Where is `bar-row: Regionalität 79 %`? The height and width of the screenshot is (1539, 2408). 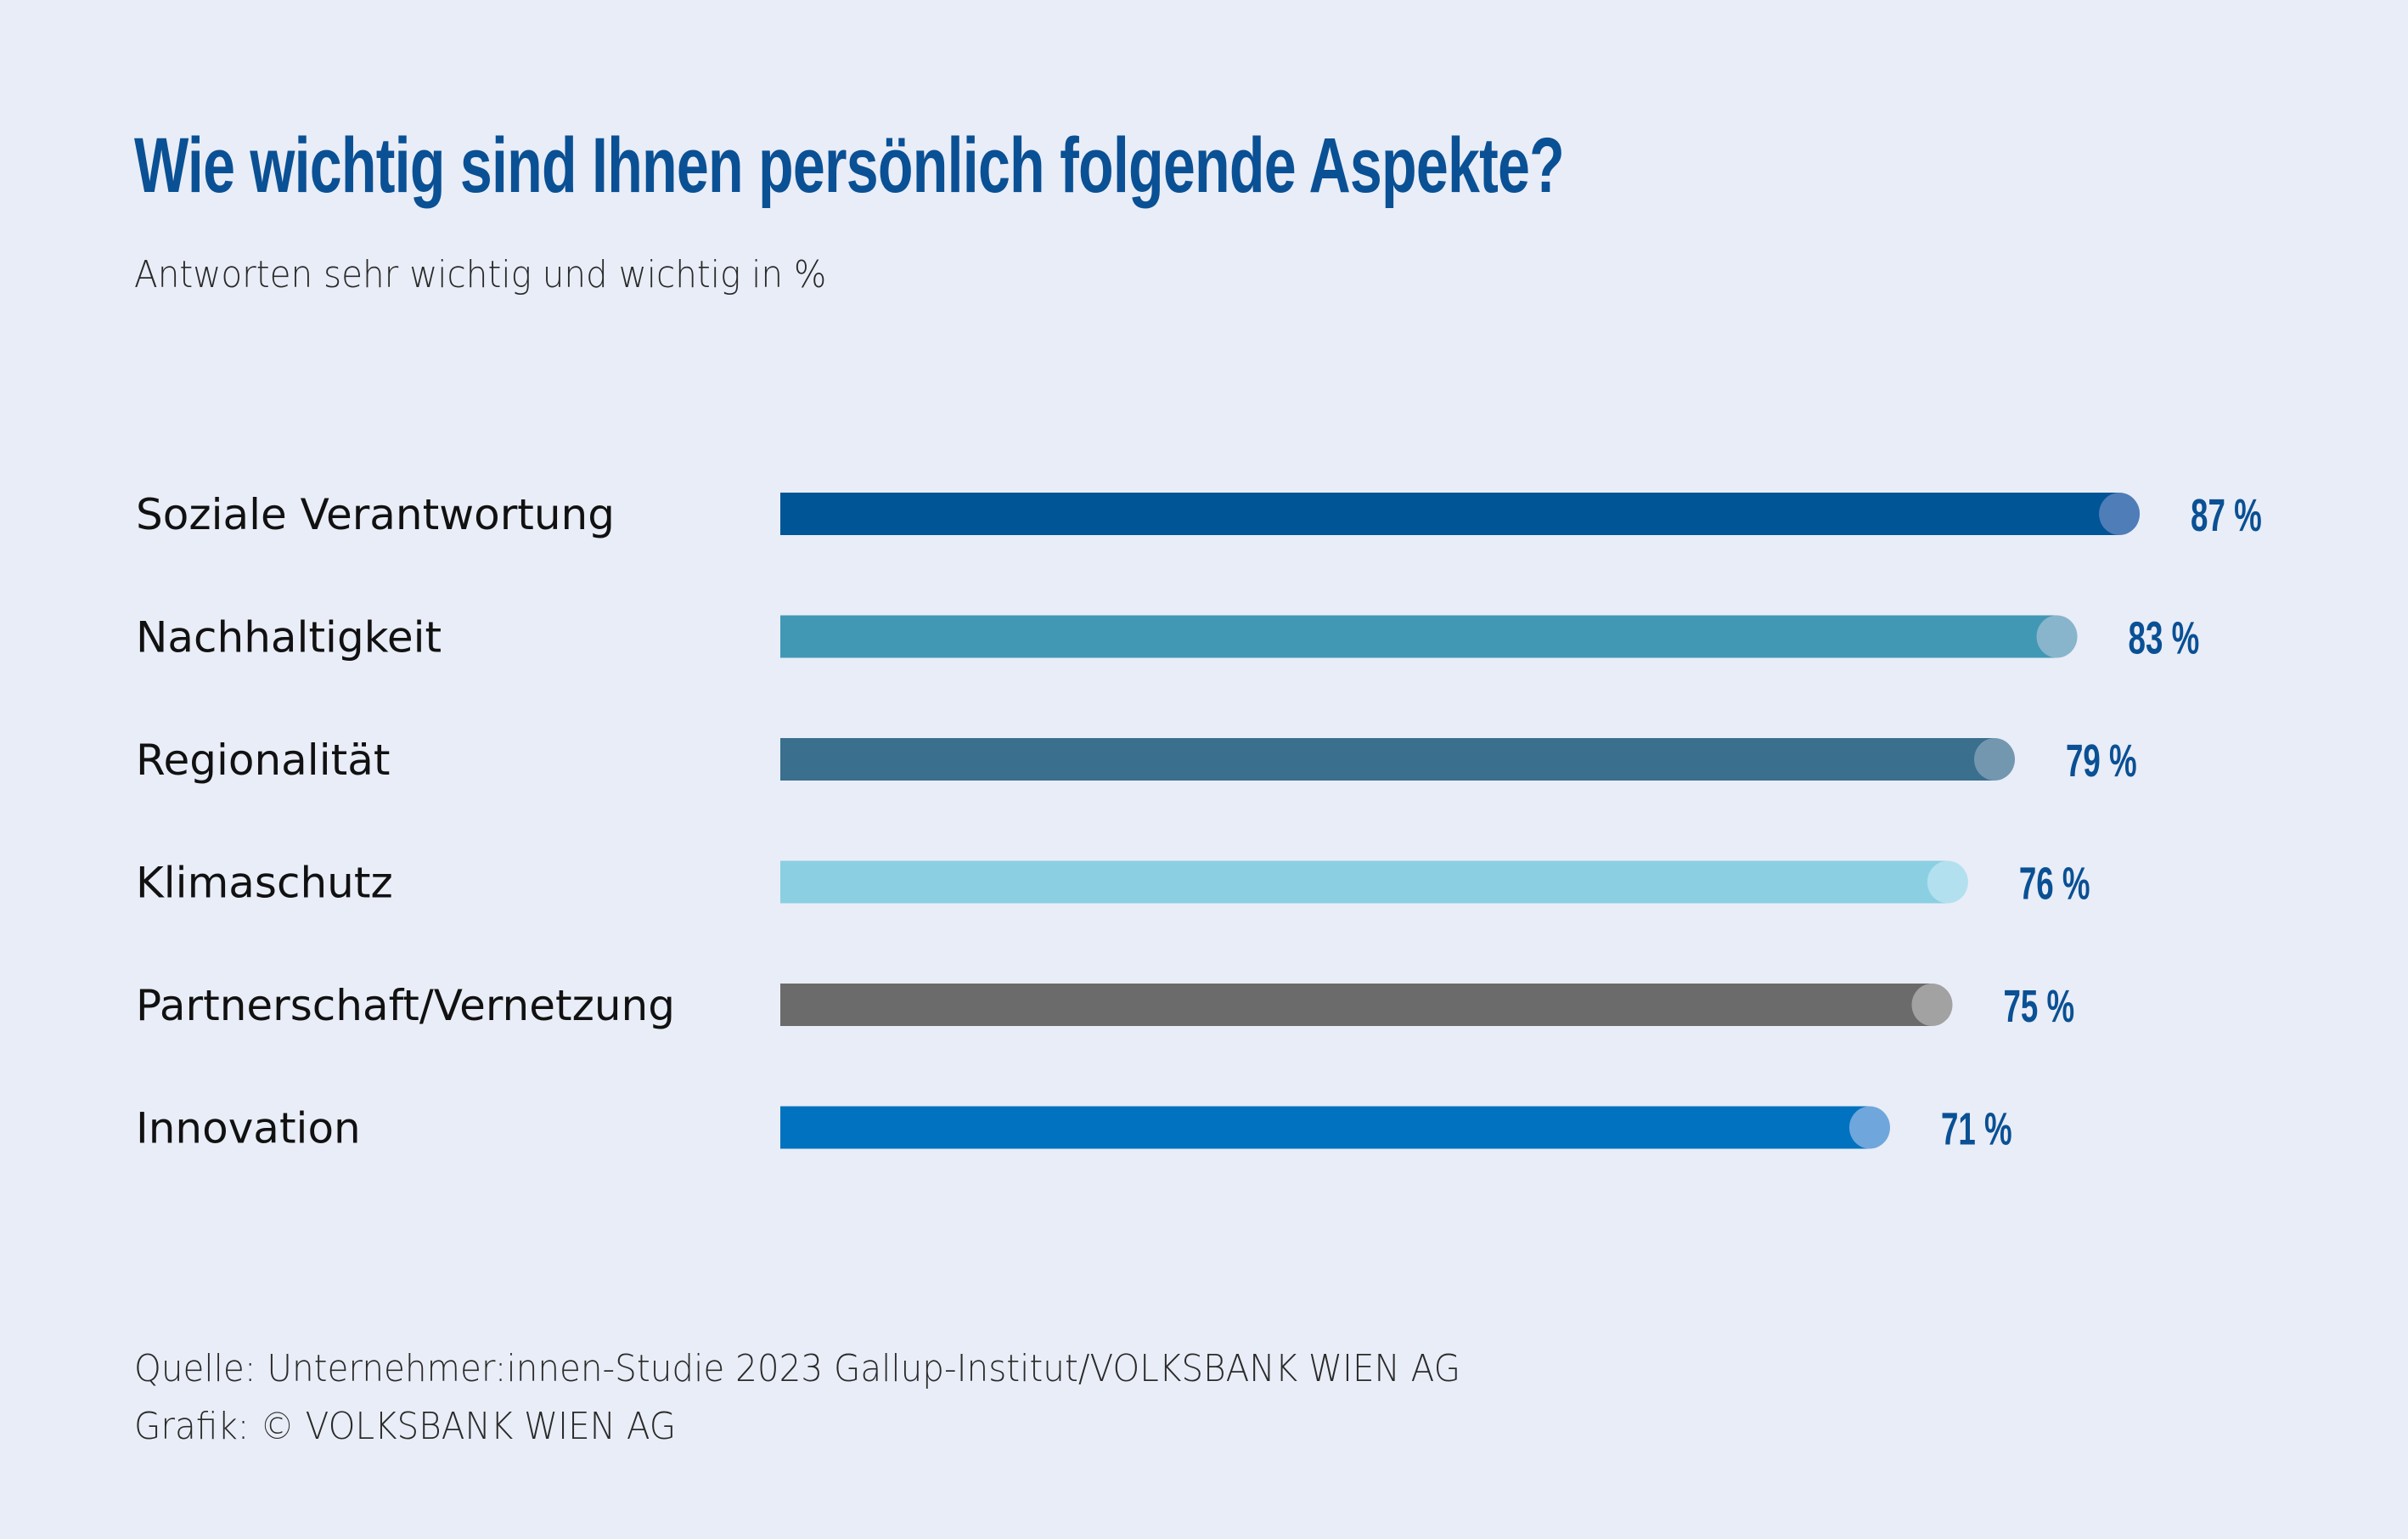
bar-row: Regionalität 79 % is located at coordinates (1136, 760).